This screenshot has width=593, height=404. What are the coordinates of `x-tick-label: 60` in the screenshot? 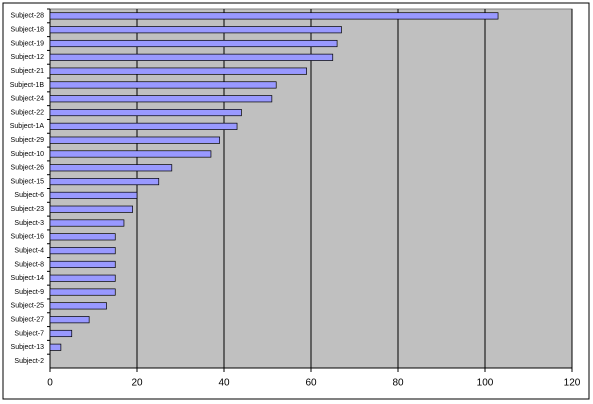 It's located at (311, 383).